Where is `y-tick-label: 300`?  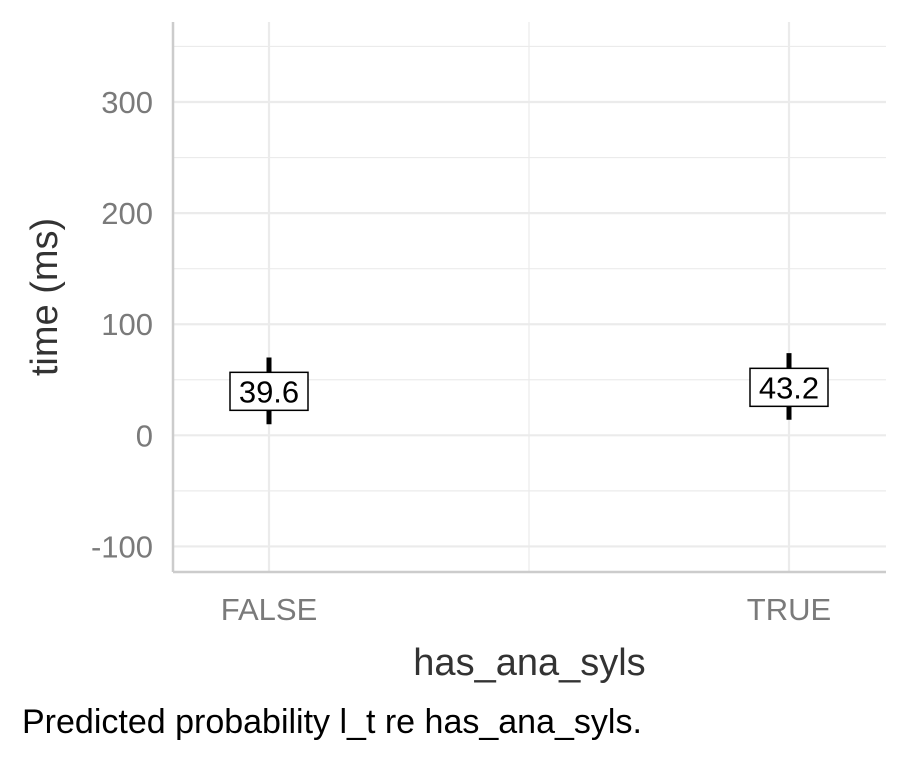 y-tick-label: 300 is located at coordinates (127, 102).